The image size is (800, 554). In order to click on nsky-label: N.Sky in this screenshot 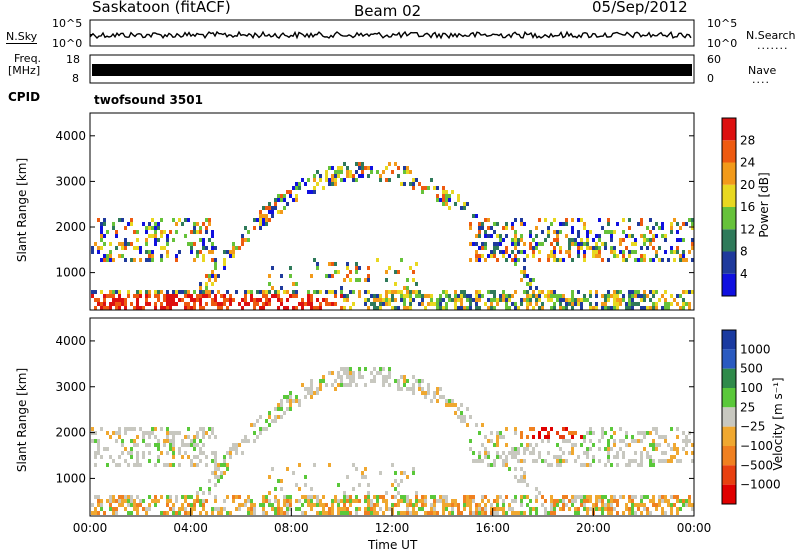, I will do `click(22, 37)`.